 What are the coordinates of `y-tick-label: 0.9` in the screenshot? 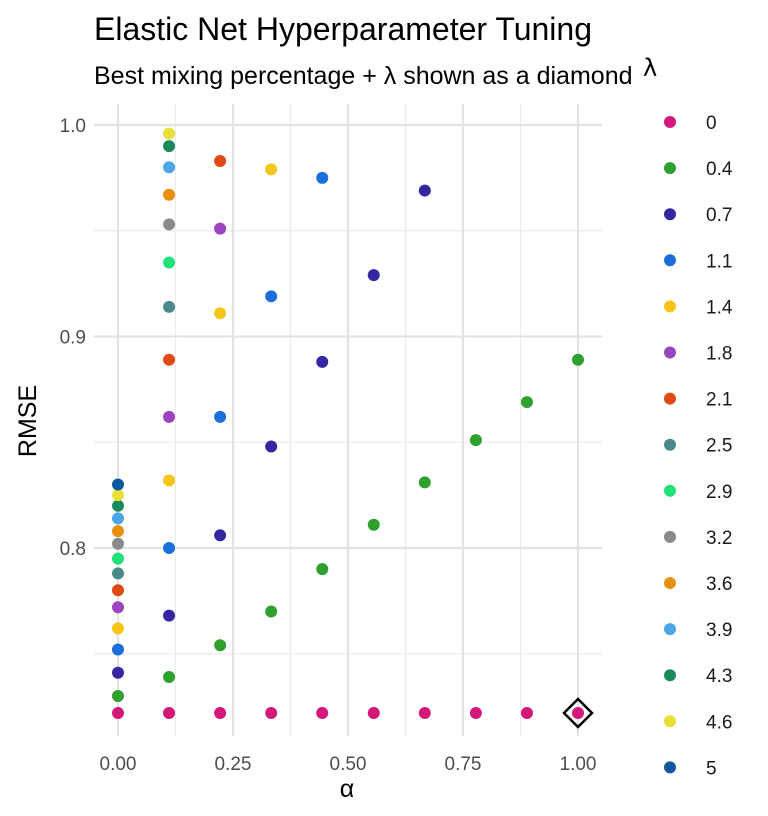 It's located at (73, 338).